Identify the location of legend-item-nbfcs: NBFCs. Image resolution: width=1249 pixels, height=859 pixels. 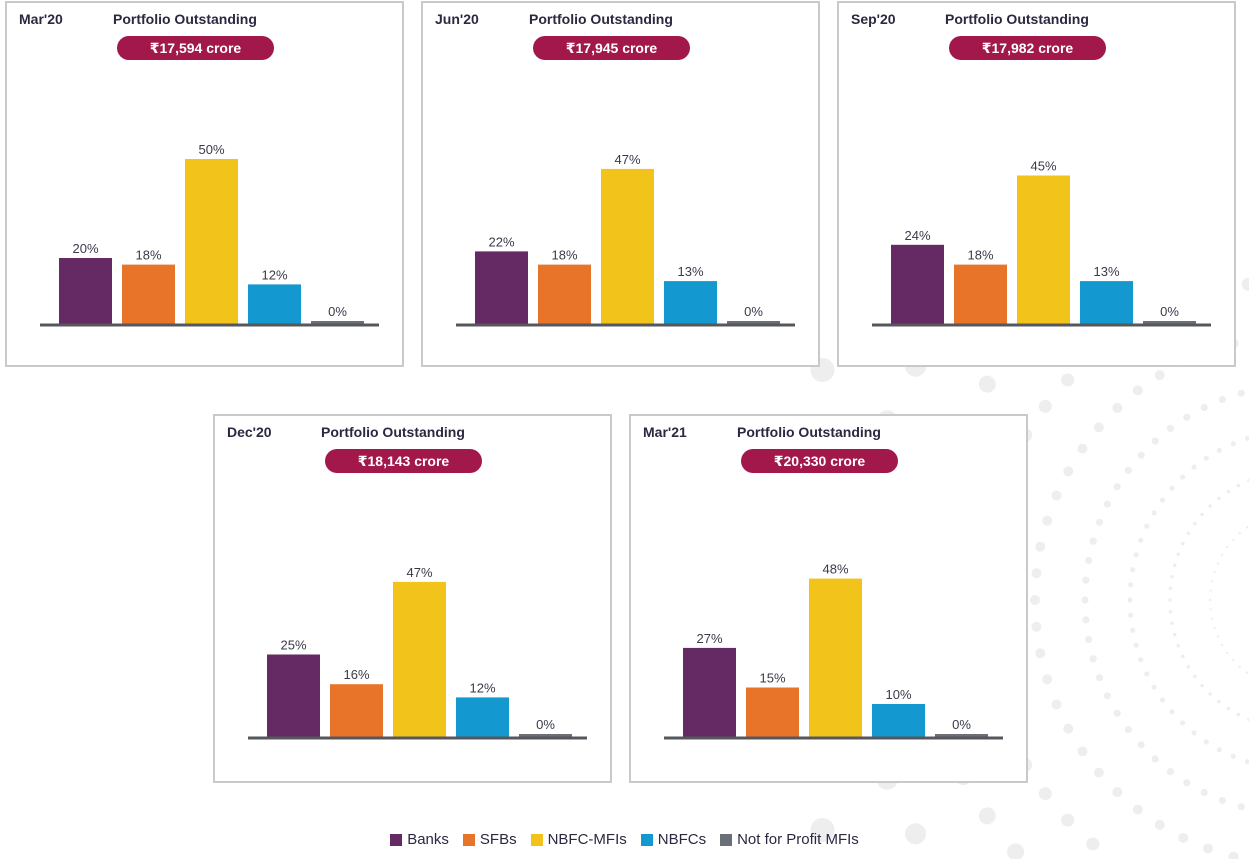
(673, 839).